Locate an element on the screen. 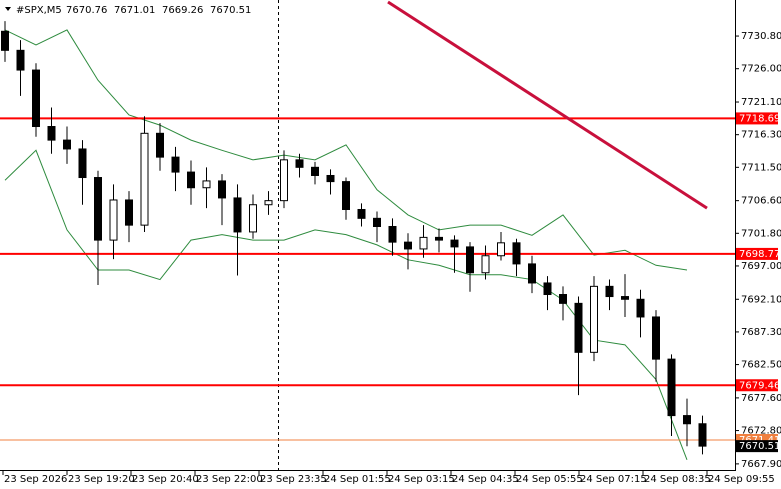 The image size is (781, 489). x-tick-label: 23 Sep 2026 is located at coordinates (35, 479).